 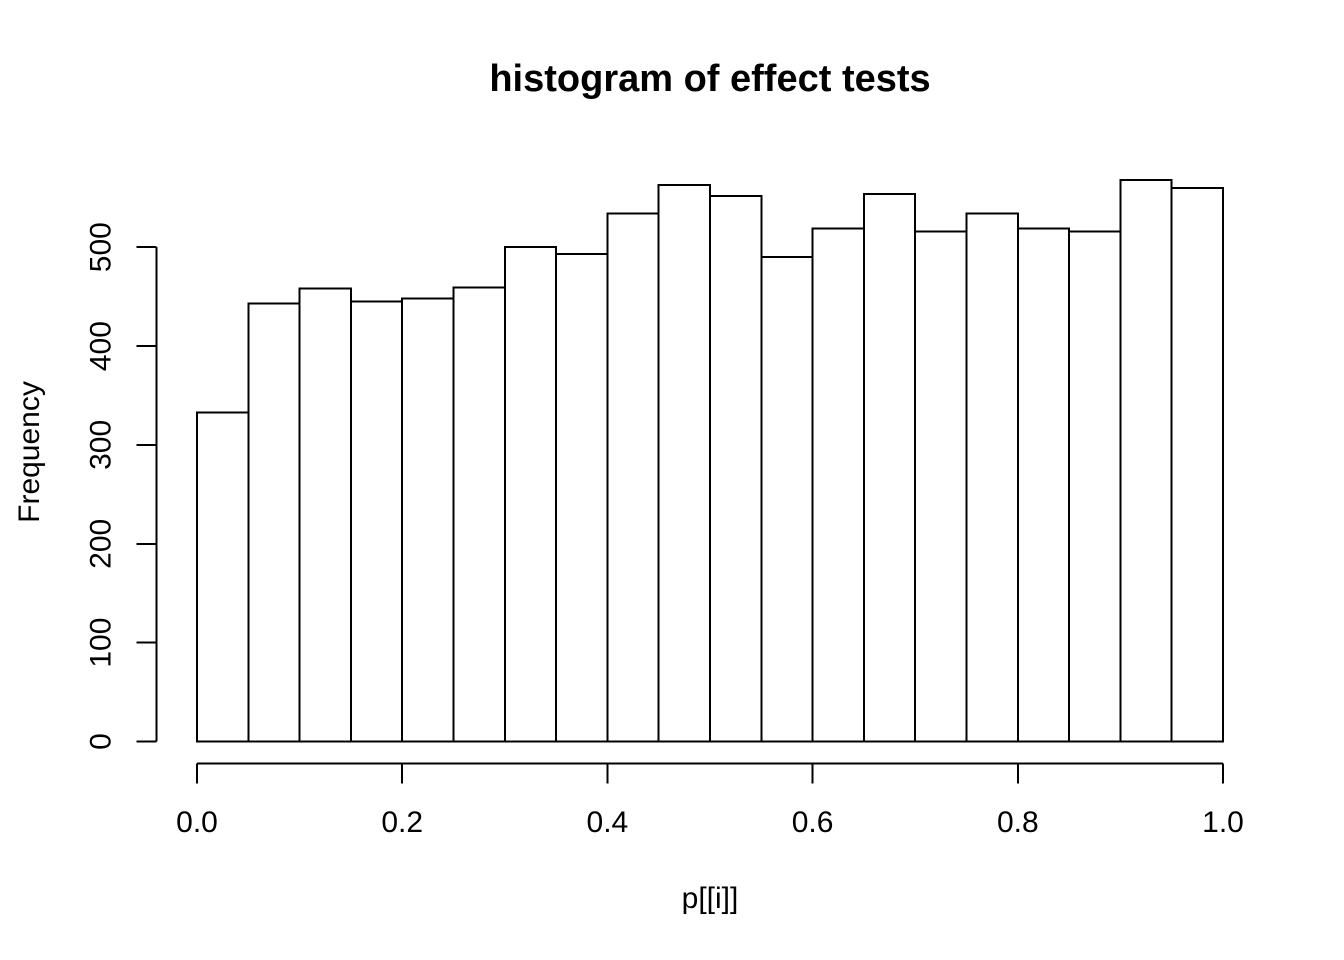 I want to click on x-tick-label: 0.6, so click(x=813, y=822).